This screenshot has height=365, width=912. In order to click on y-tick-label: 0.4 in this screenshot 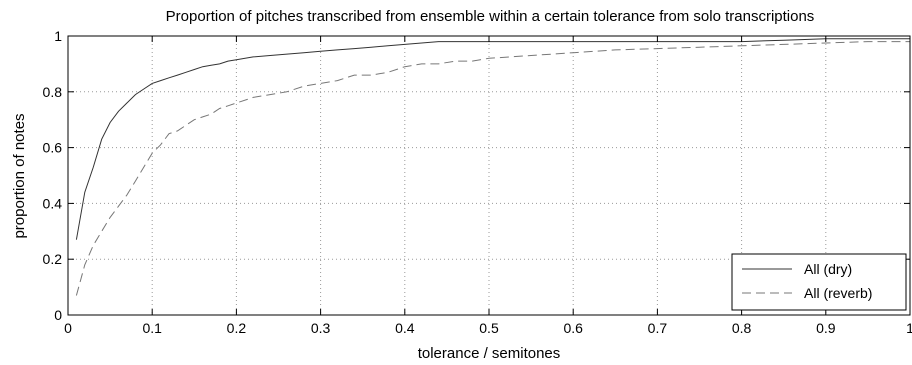, I will do `click(53, 203)`.